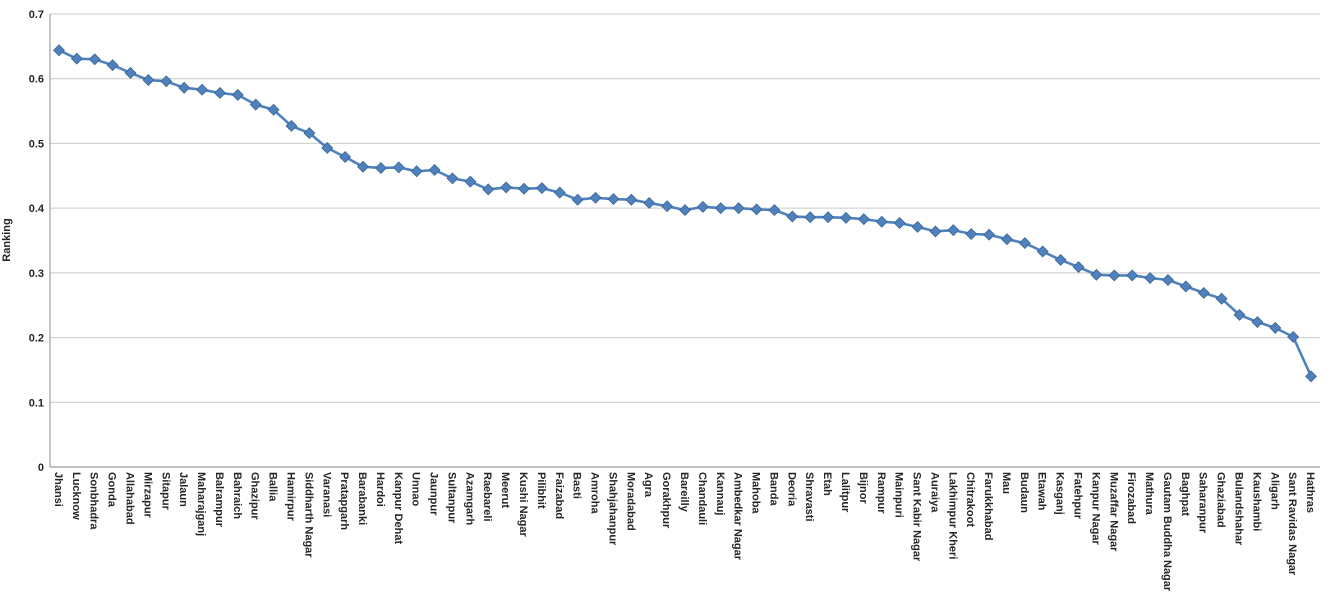  What do you see at coordinates (612, 509) in the screenshot?
I see `x-axis-label: Shahjahanpur` at bounding box center [612, 509].